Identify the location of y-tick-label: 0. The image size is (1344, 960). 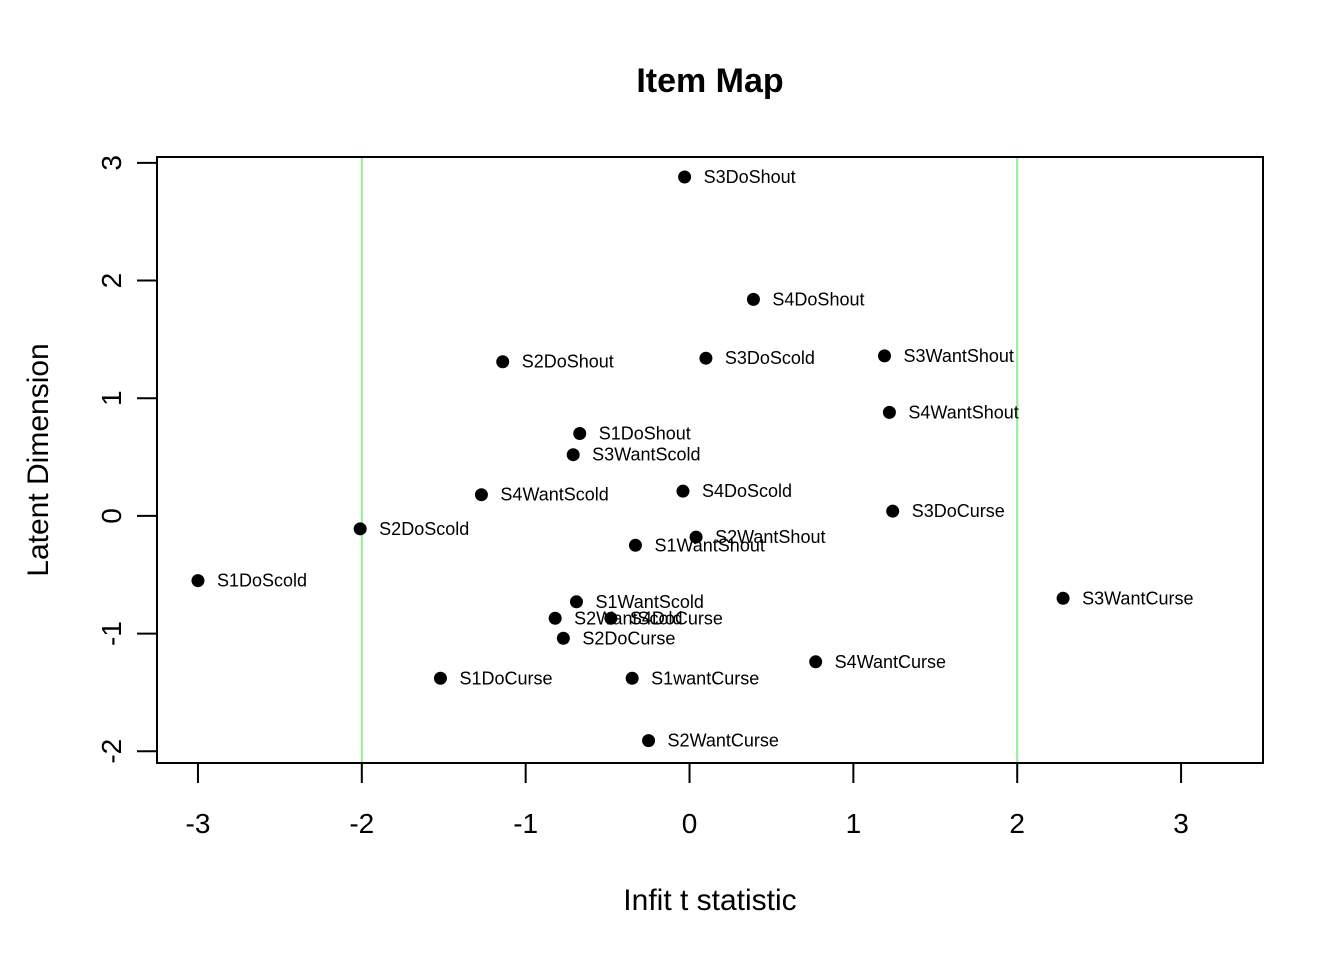
(111, 516).